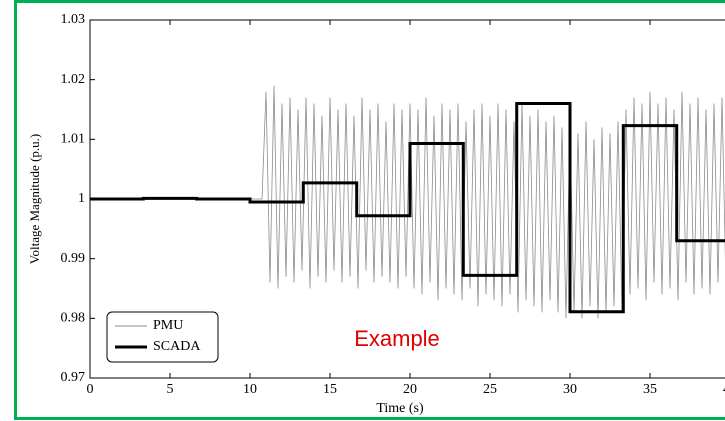  What do you see at coordinates (490, 389) in the screenshot?
I see `x-tick-label: 25` at bounding box center [490, 389].